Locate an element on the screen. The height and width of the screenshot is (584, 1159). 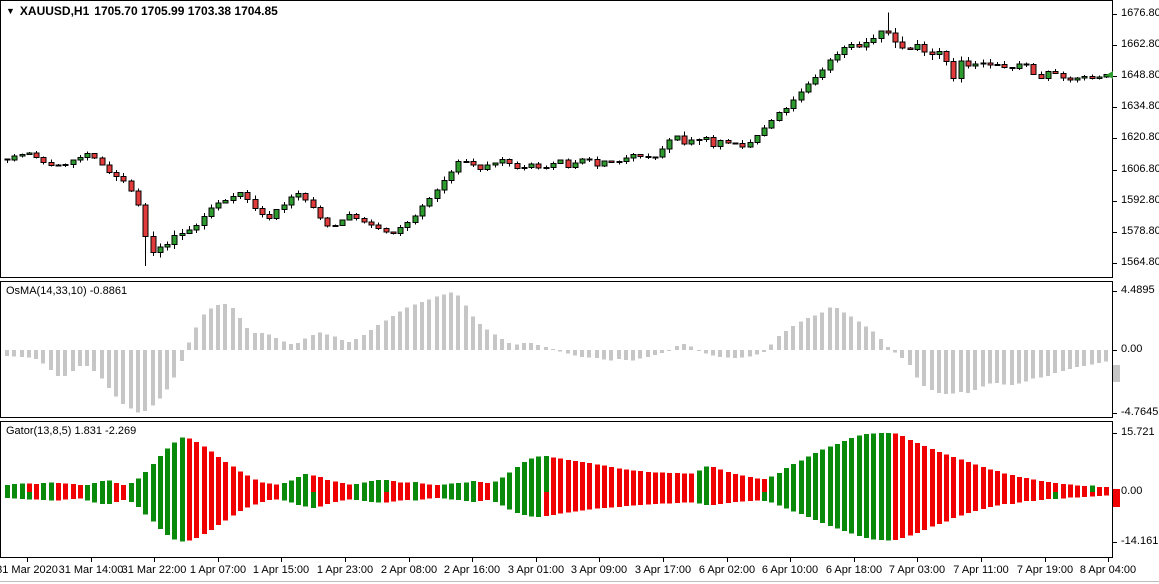
gator-indicator-label: Gator(13,8,5) 1.831 -2.269 is located at coordinates (71, 431).